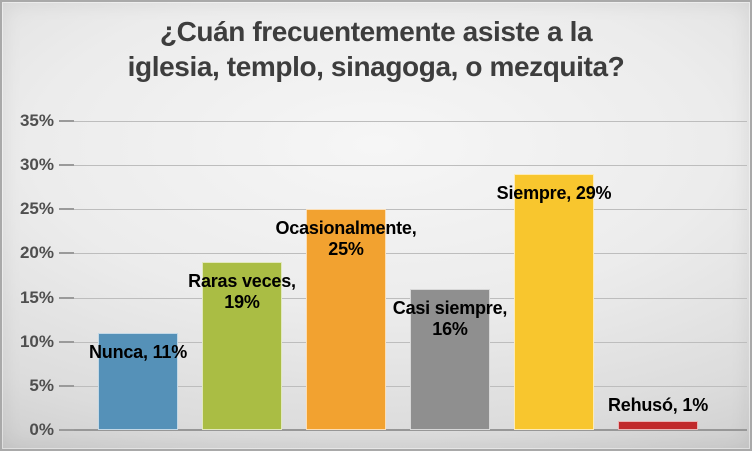 The image size is (752, 451). What do you see at coordinates (41, 429) in the screenshot?
I see `y-axis-tick-label: 0%` at bounding box center [41, 429].